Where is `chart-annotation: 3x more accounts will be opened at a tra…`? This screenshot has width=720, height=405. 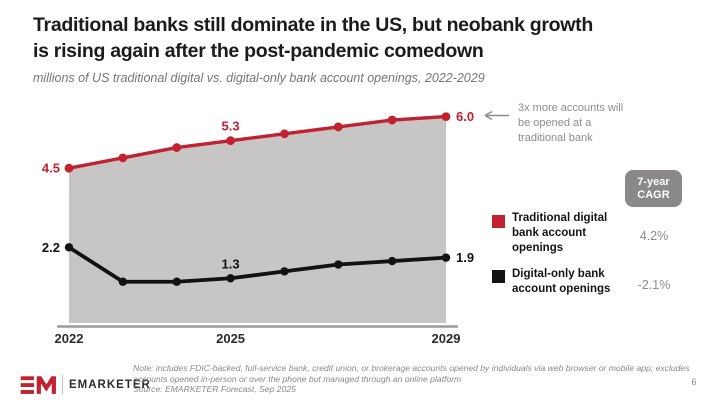
chart-annotation: 3x more accounts will be opened at a tra… is located at coordinates (571, 123).